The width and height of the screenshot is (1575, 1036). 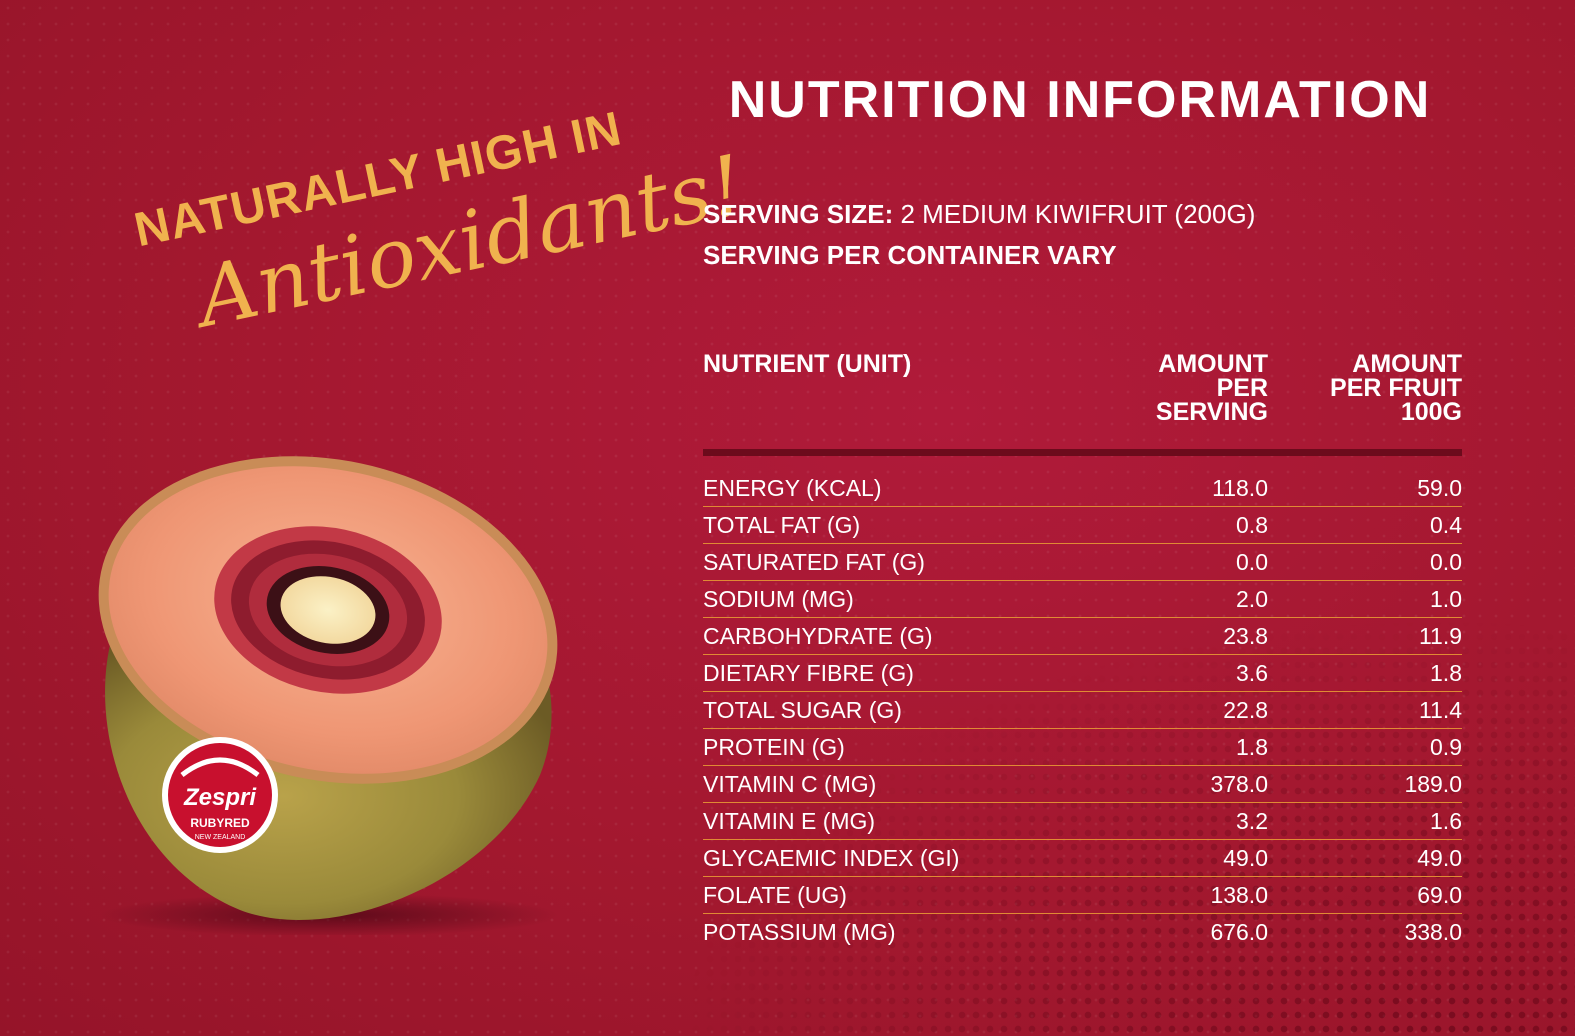 What do you see at coordinates (1082, 562) in the screenshot?
I see `table-row: SATURATED FAT (G) 0.0 0.0` at bounding box center [1082, 562].